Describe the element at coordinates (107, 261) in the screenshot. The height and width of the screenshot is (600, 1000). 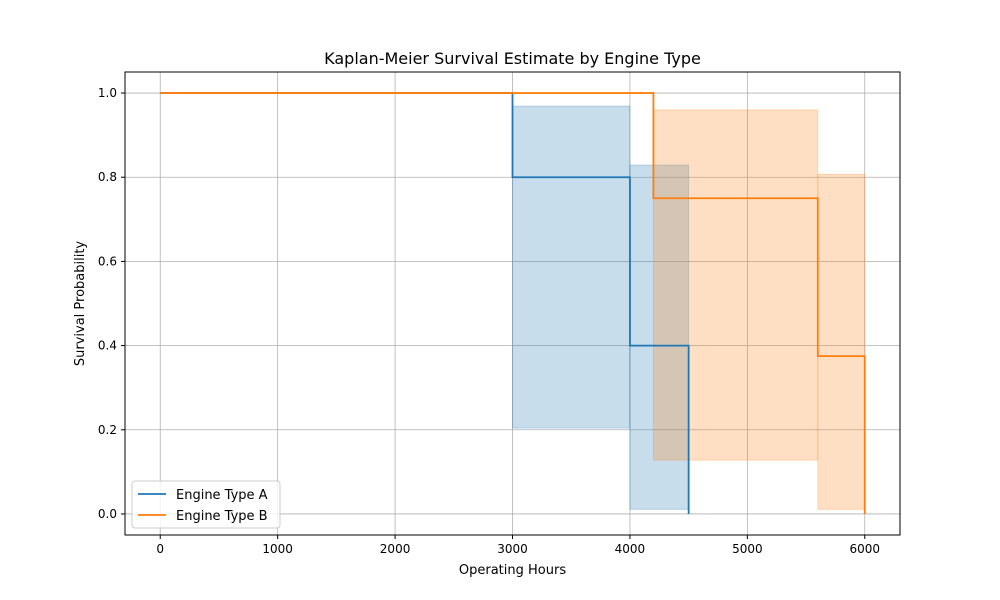
I see `y-tick-label: 0.6` at that location.